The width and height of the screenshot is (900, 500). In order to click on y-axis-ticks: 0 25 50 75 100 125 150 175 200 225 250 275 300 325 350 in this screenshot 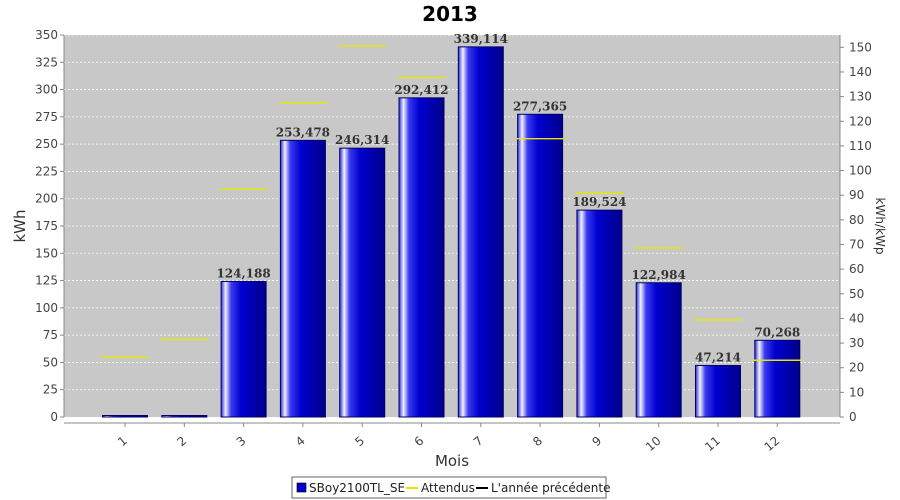, I will do `click(49, 226)`.